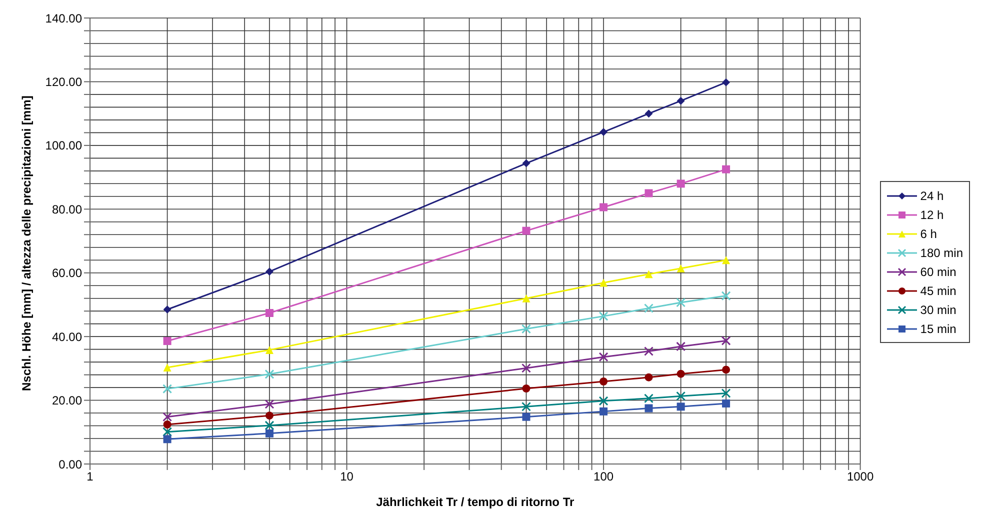 The height and width of the screenshot is (524, 988). What do you see at coordinates (26, 243) in the screenshot?
I see `y-axis-title: Nschl. Höhe [mm] / altezza delle precipitazioni [mm]` at bounding box center [26, 243].